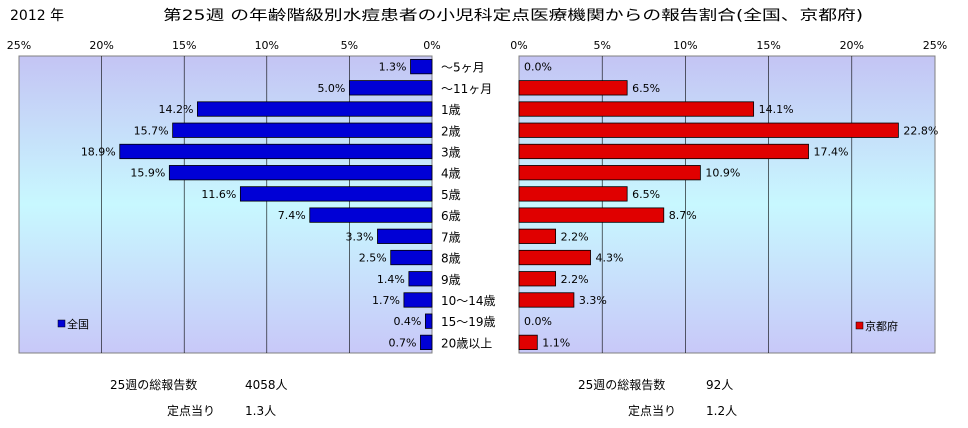  What do you see at coordinates (267, 45) in the screenshot?
I see `national-tick-label: 10%` at bounding box center [267, 45].